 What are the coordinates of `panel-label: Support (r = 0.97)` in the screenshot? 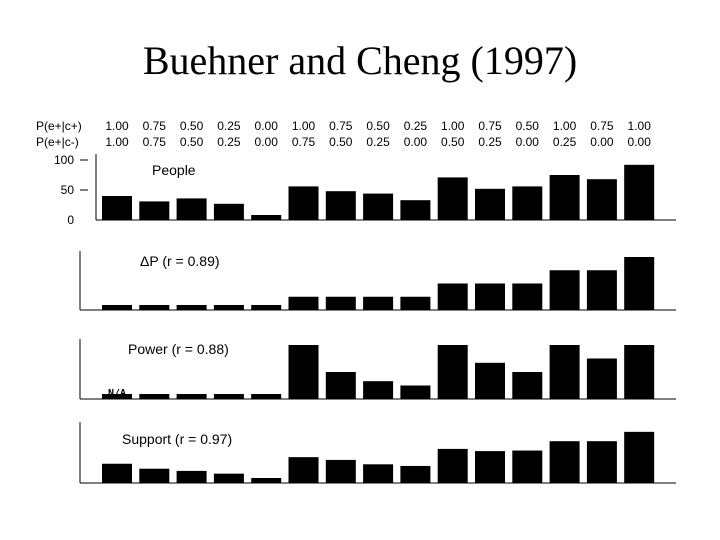 It's located at (177, 439).